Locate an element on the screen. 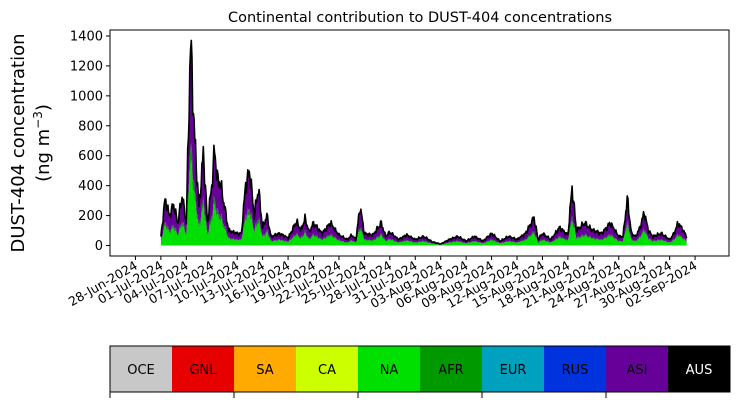 The width and height of the screenshot is (739, 402). y-axis: 0 200 400 600 800 1000 1200 1400 is located at coordinates (90, 141).